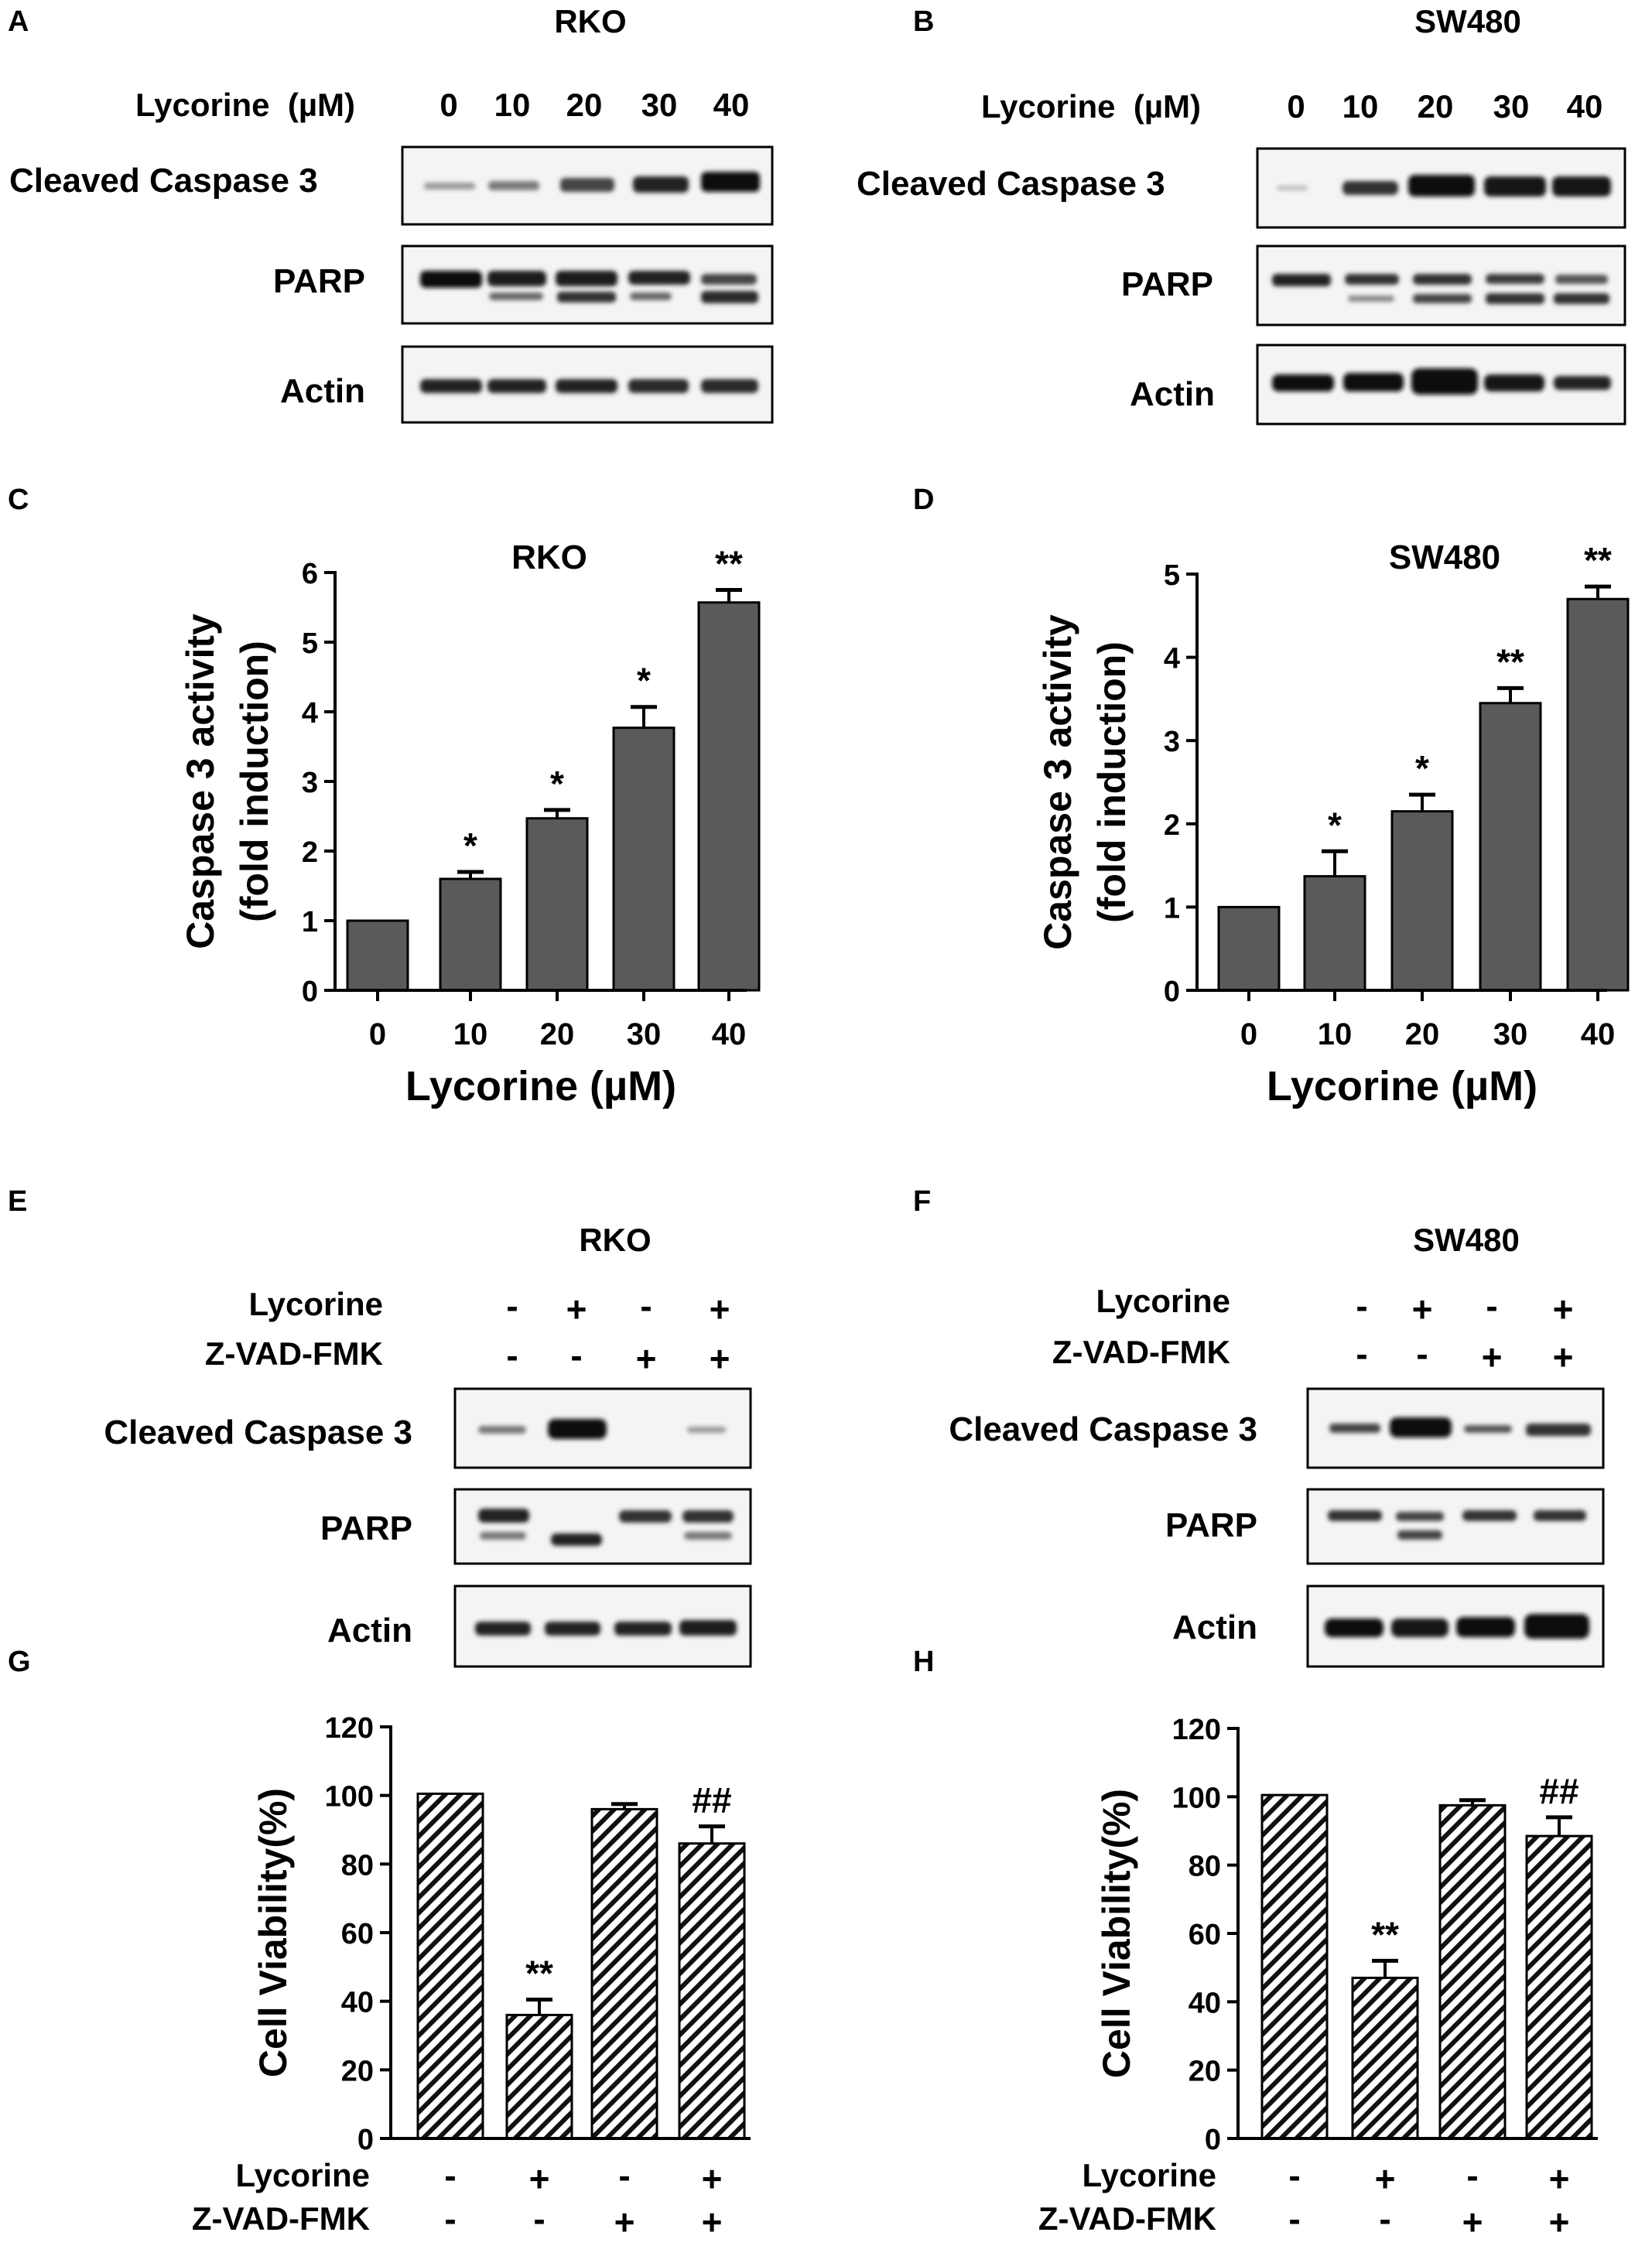 This screenshot has width=1652, height=2246. What do you see at coordinates (1103, 1429) in the screenshot?
I see `panel-f-label-cc3: Cleaved Caspase 3` at bounding box center [1103, 1429].